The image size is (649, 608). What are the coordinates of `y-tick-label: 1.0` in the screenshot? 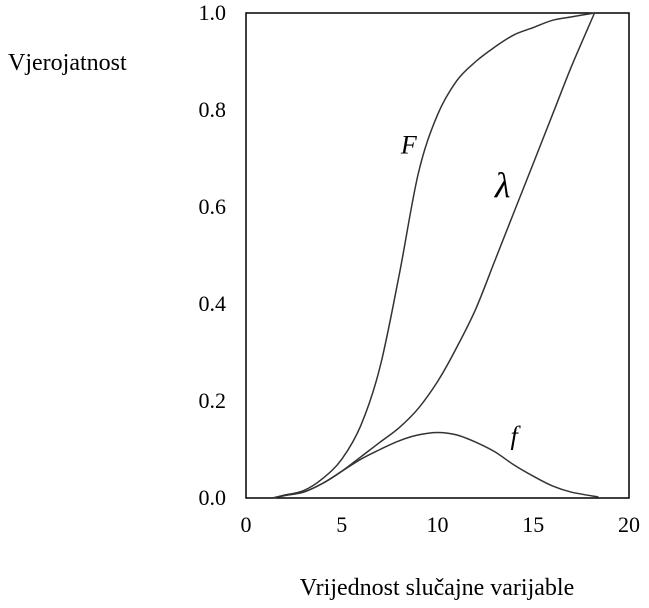 It's located at (213, 12).